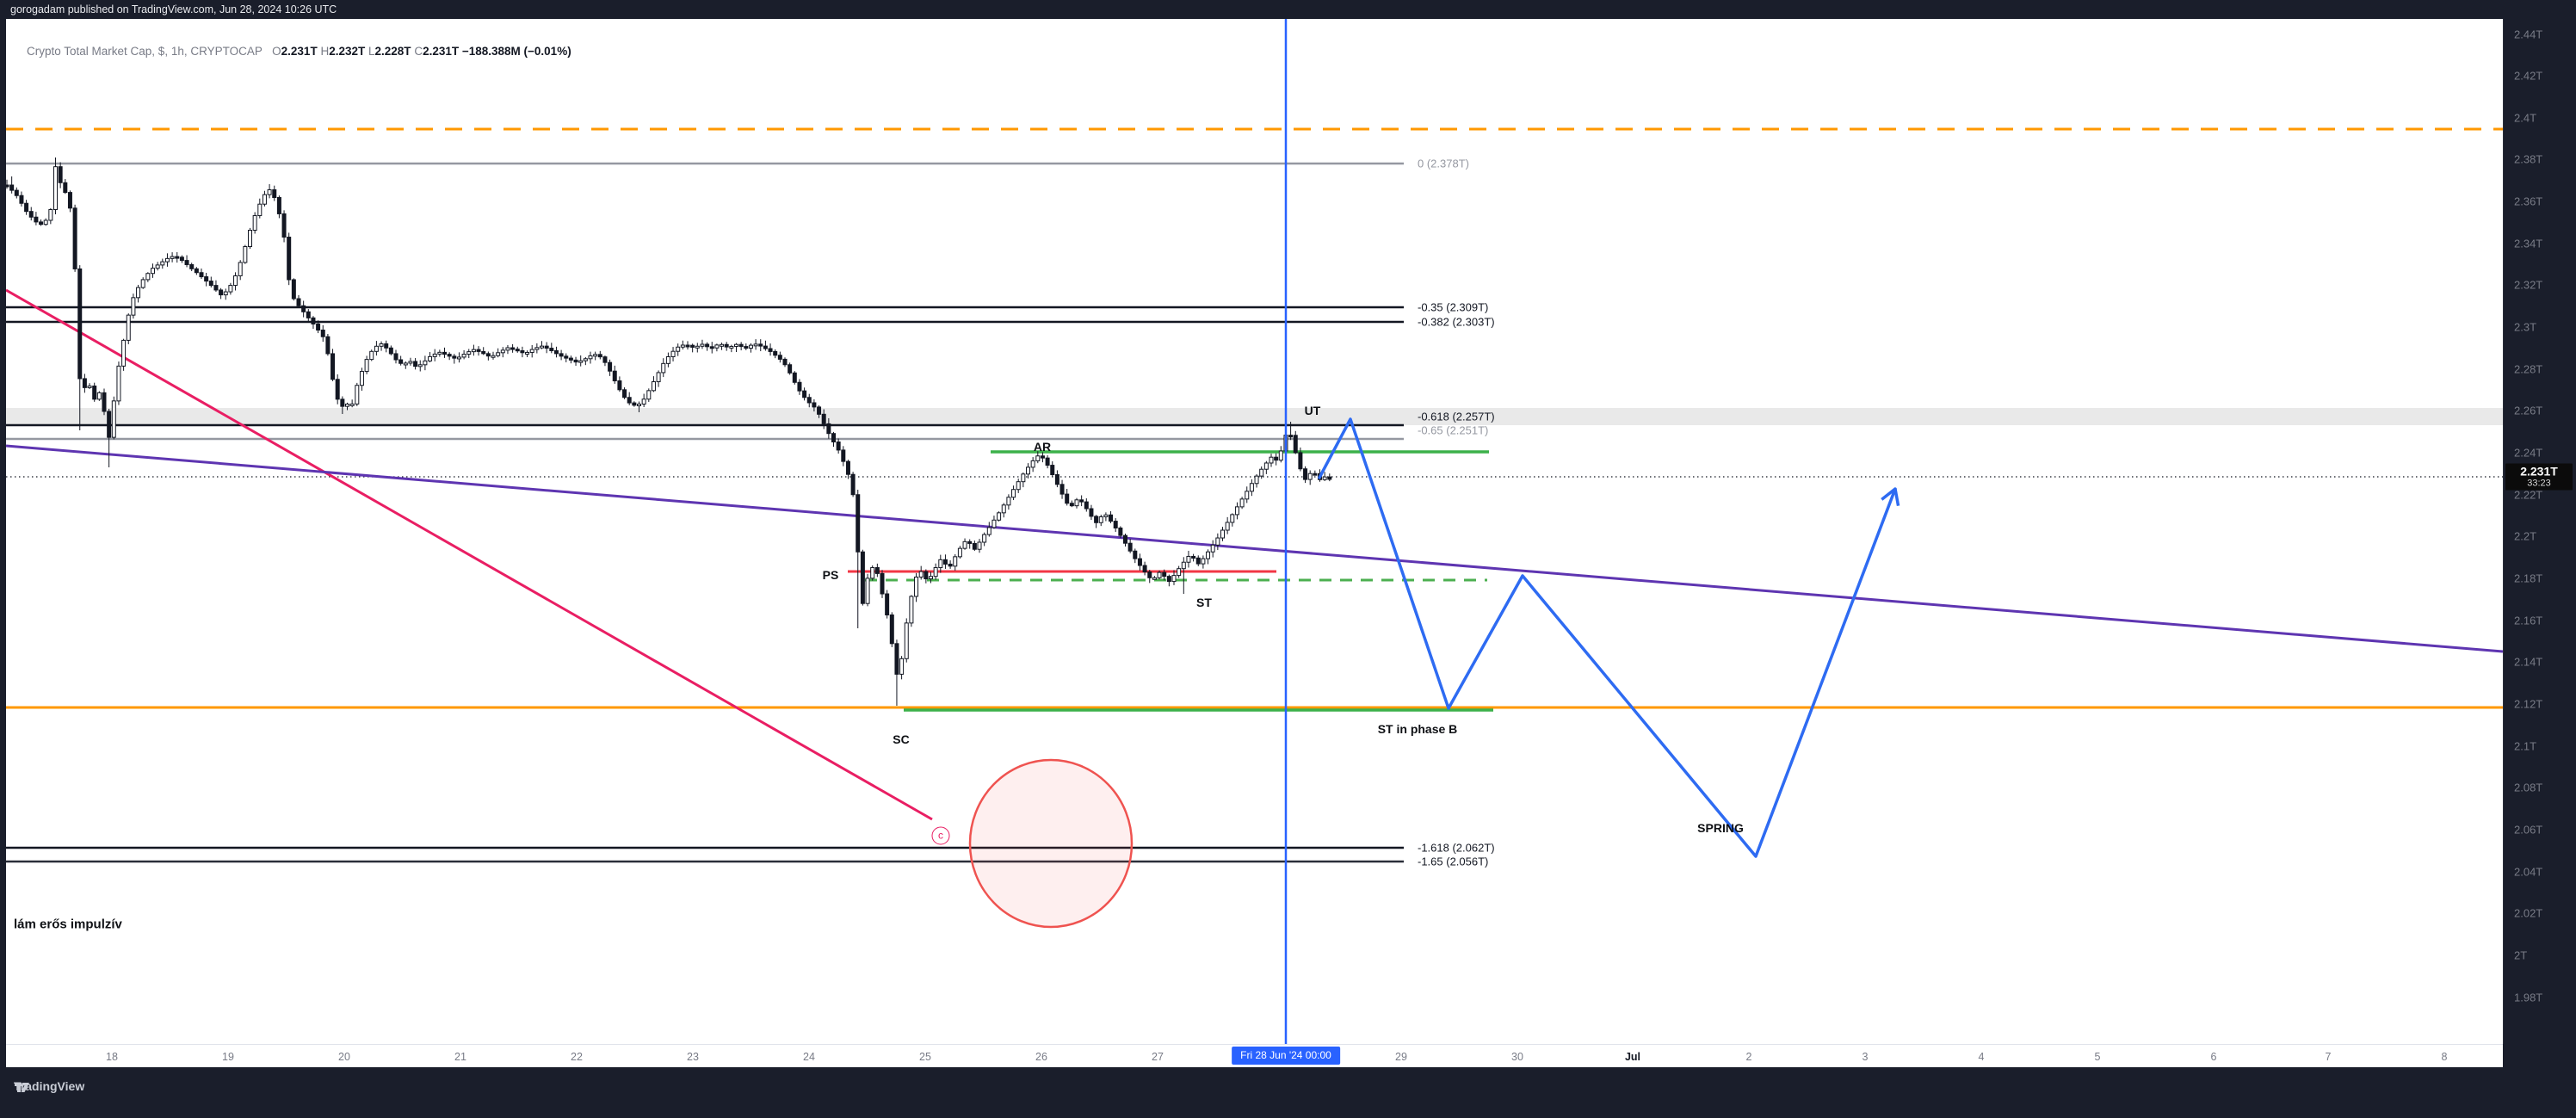 This screenshot has width=2576, height=1118. Describe the element at coordinates (2328, 1056) in the screenshot. I see `time-tick: 7` at that location.